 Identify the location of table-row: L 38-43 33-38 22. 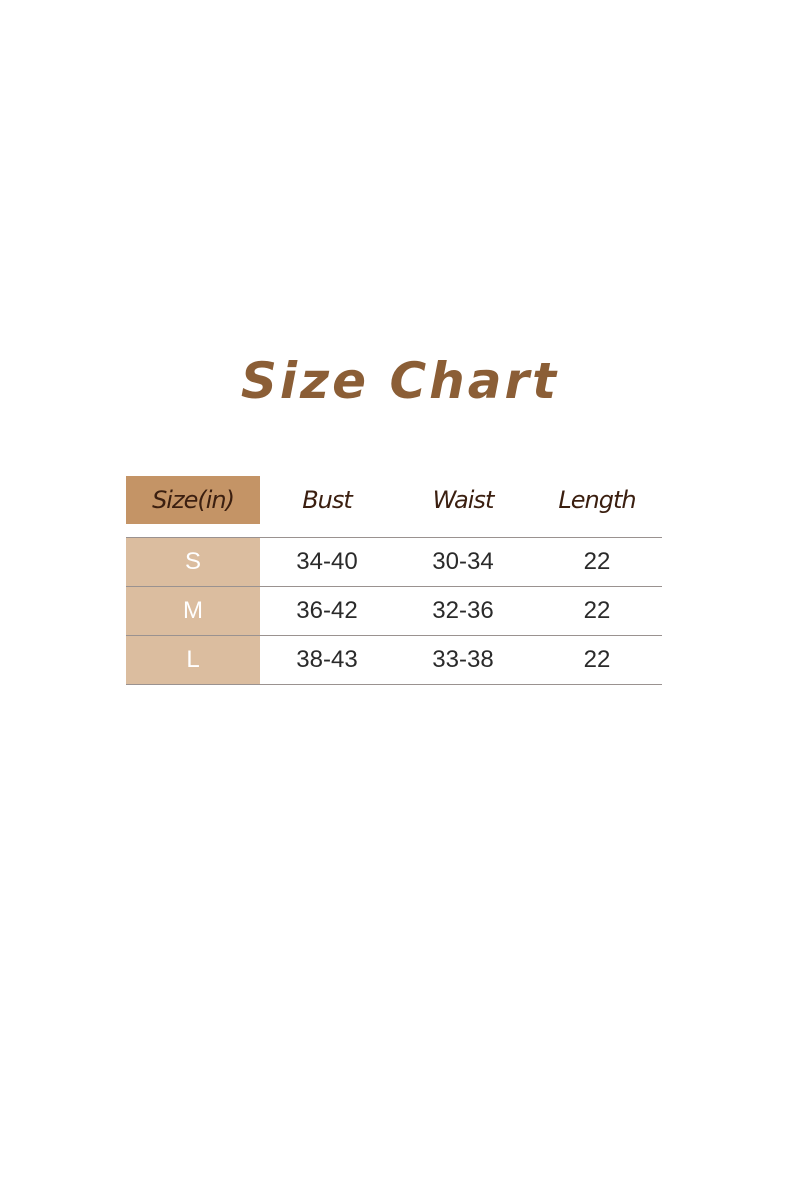
(394, 660).